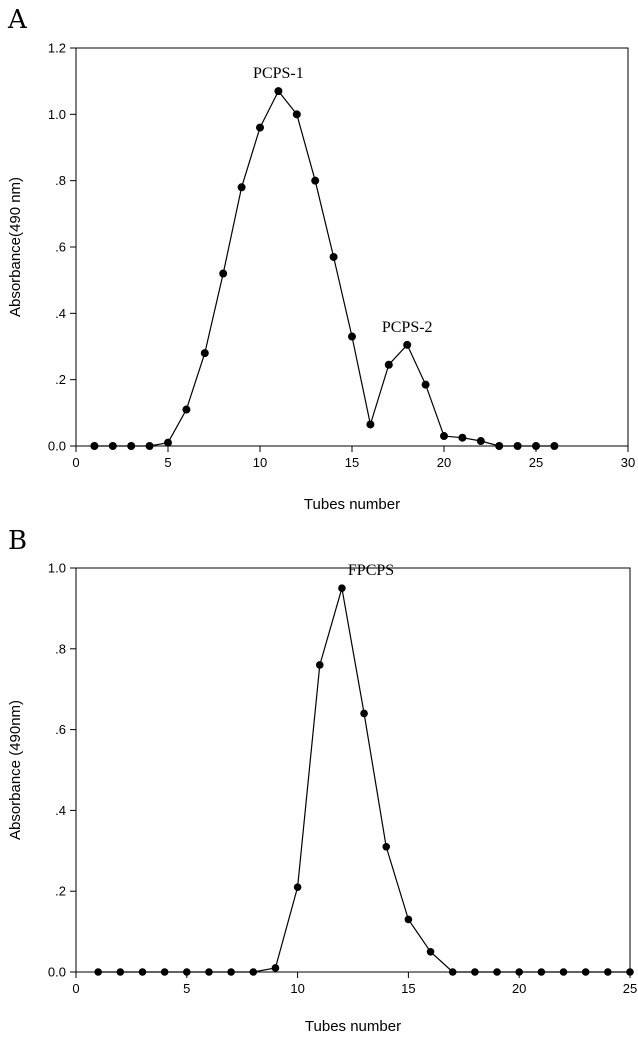  I want to click on y-tick-label: 1.2, so click(57, 48).